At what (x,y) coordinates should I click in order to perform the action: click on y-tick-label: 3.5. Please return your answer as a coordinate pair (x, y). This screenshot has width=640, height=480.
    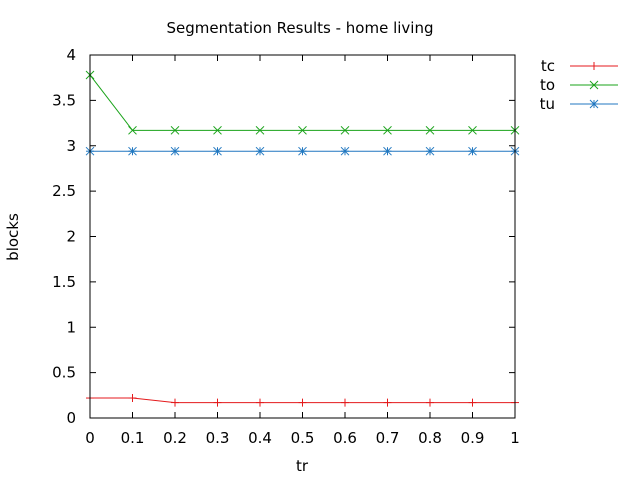
    Looking at the image, I should click on (64, 100).